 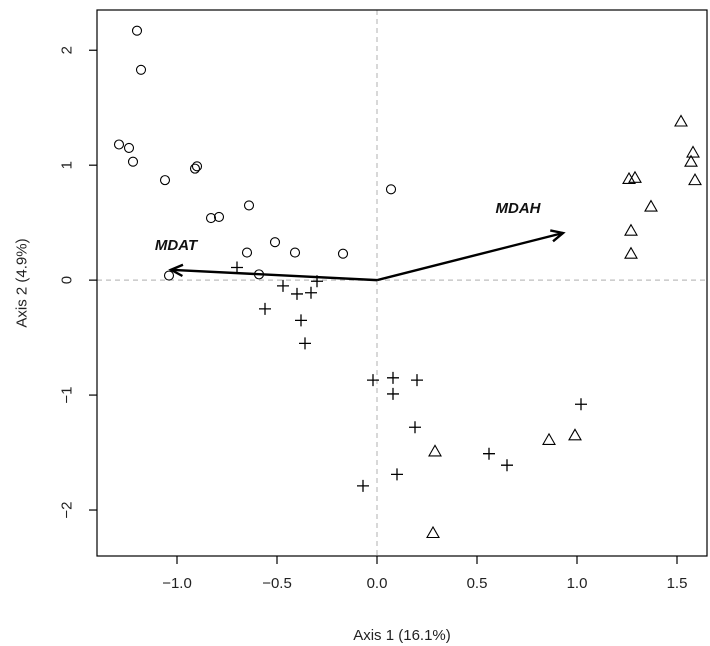 I want to click on y-axis: −2 −1 0 1 2, so click(x=78, y=282).